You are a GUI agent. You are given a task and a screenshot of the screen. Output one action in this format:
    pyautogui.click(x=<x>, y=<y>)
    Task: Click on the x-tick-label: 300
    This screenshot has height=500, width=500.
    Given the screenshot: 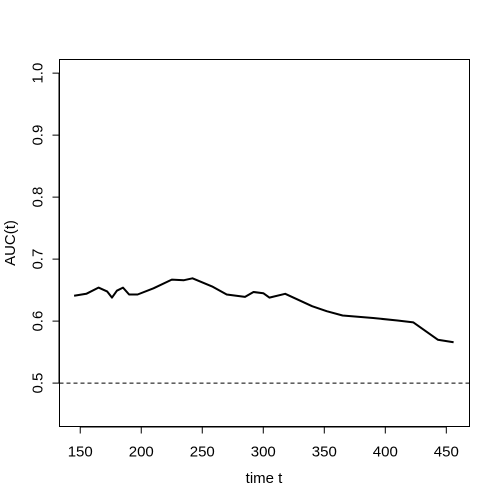 What is the action you would take?
    pyautogui.click(x=263, y=452)
    